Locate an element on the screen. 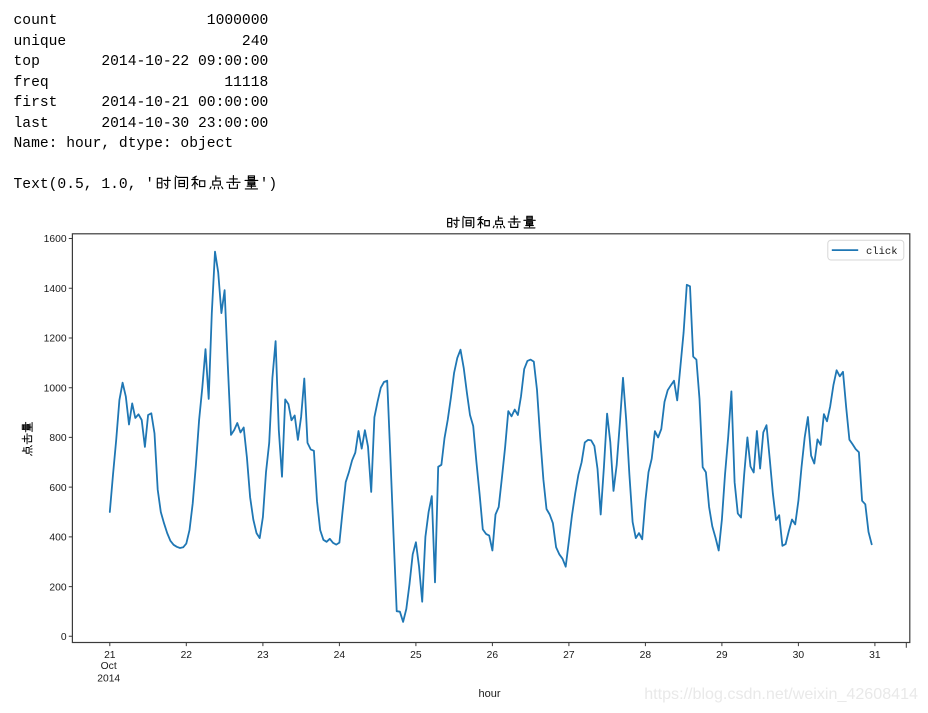 The image size is (928, 713). svg-text: 27 is located at coordinates (569, 655).